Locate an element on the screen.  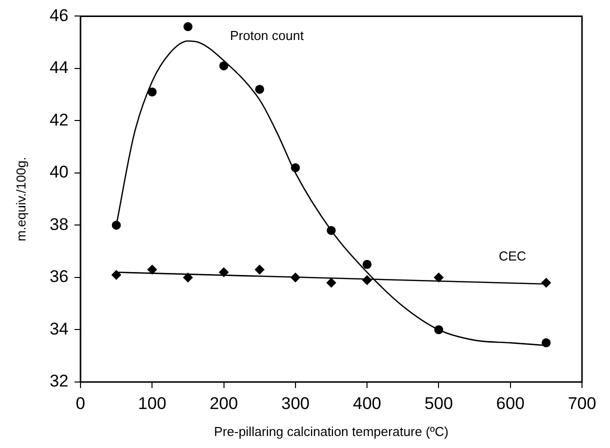
y-tick-label: 46 is located at coordinates (59, 15).